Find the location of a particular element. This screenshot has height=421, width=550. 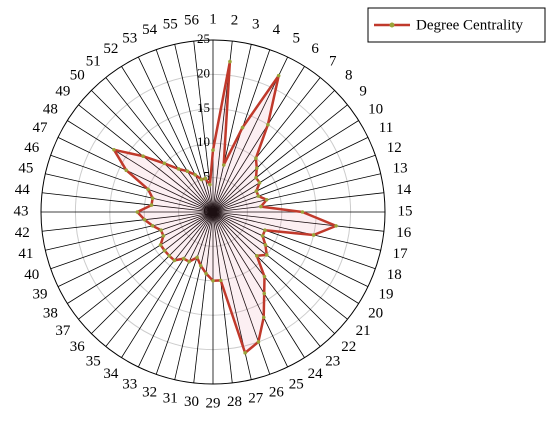

r-tick-label: 5 is located at coordinates (207, 176).